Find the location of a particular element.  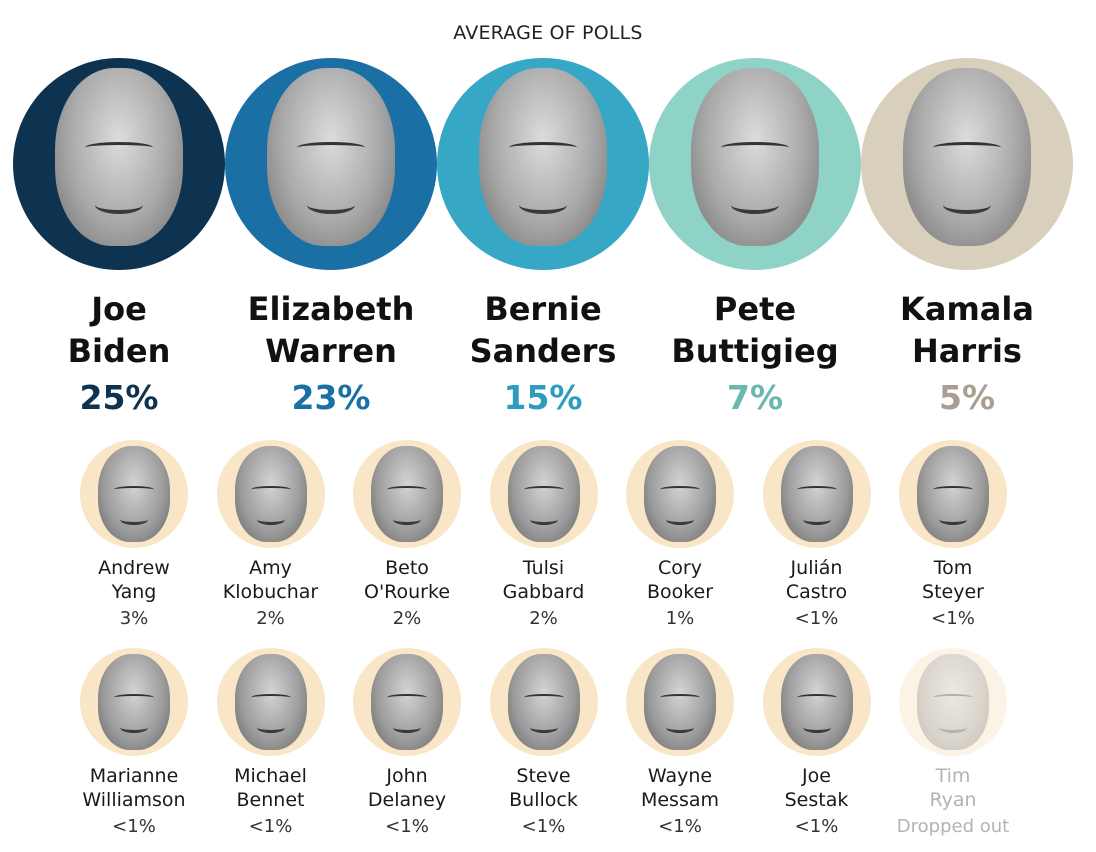

leader-first-name: Pete is located at coordinates (755, 309).